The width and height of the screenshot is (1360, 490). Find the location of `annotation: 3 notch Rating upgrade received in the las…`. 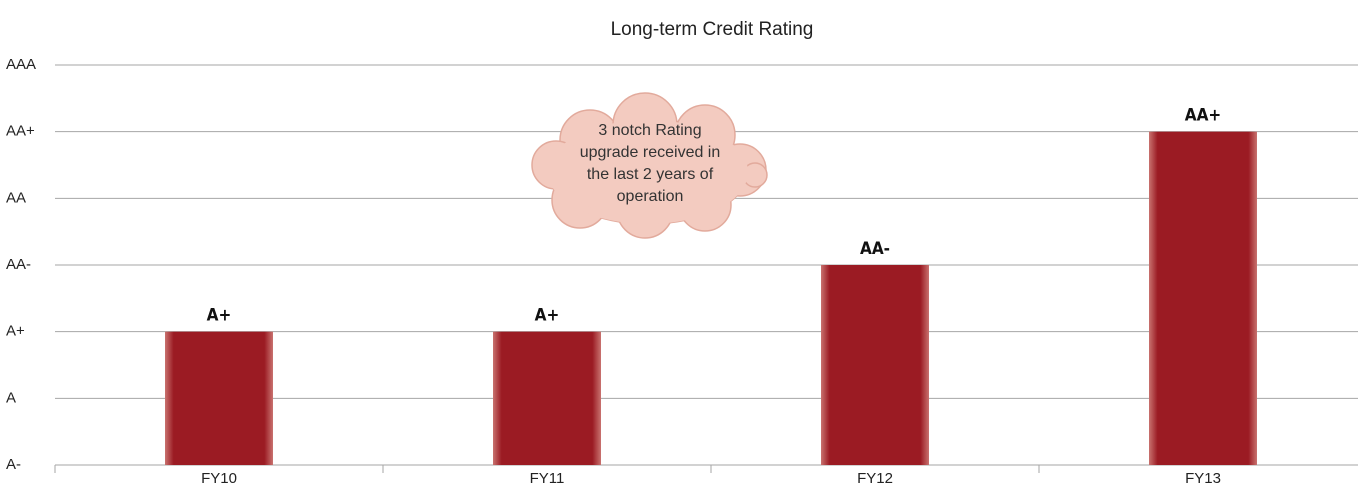

annotation: 3 notch Rating upgrade received in the las… is located at coordinates (650, 163).